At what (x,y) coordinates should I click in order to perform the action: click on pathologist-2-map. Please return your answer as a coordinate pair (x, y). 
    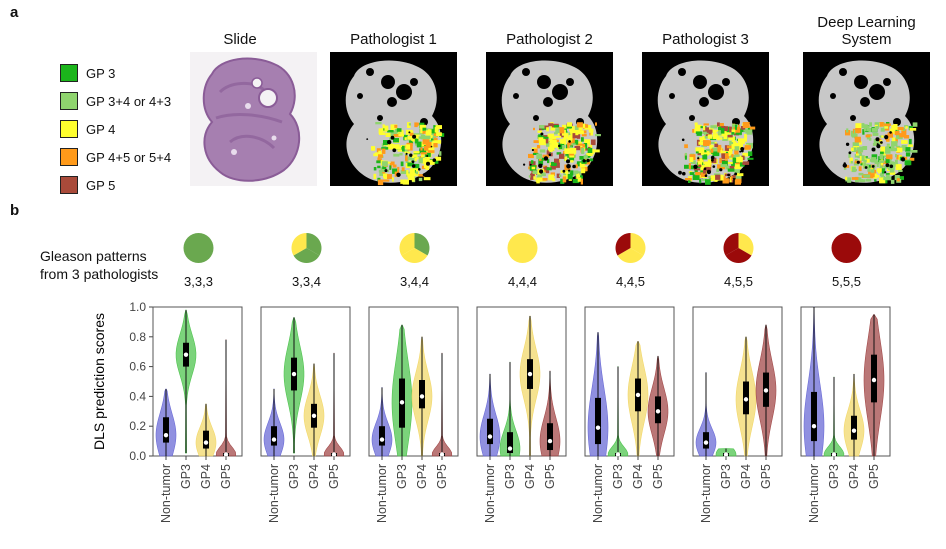
    Looking at the image, I should click on (549, 119).